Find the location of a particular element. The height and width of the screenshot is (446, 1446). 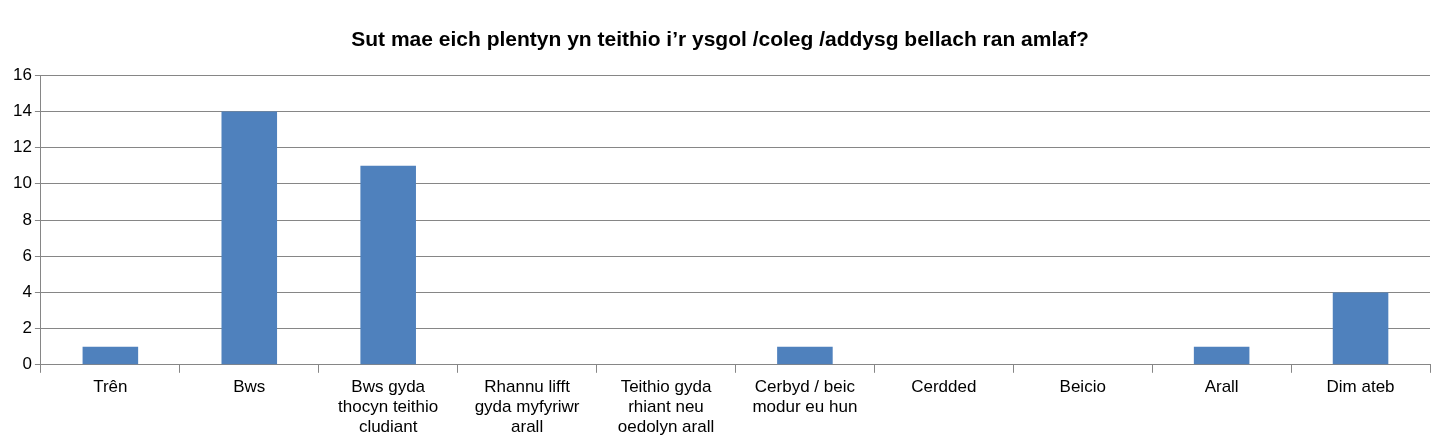

x-tick-label: Bws gyda thocyn teithio cludiant is located at coordinates (388, 406).